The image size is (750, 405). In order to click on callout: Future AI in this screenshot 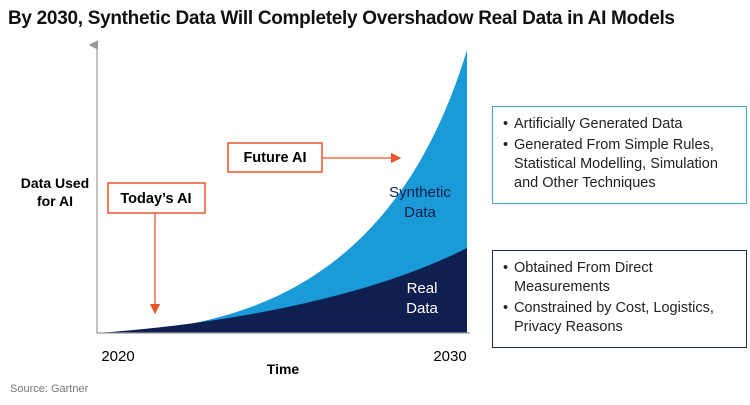, I will do `click(274, 158)`.